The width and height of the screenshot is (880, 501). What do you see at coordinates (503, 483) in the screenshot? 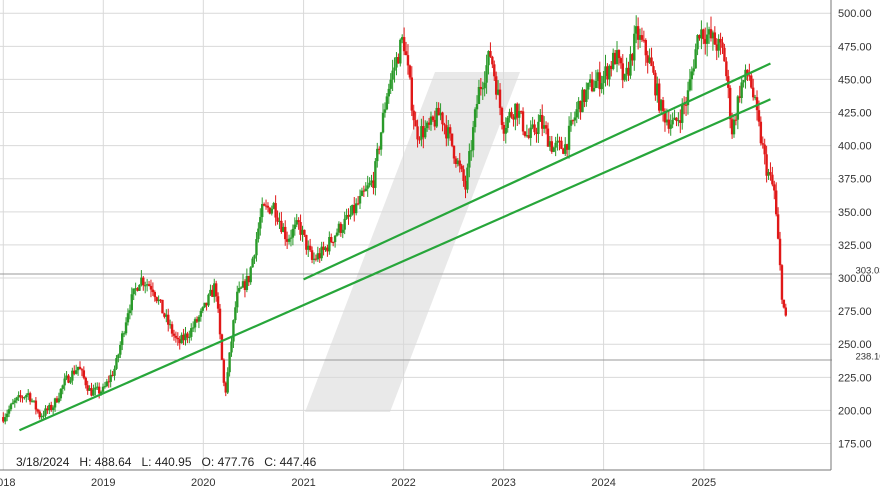
I see `x-tick-label: 2023` at bounding box center [503, 483].